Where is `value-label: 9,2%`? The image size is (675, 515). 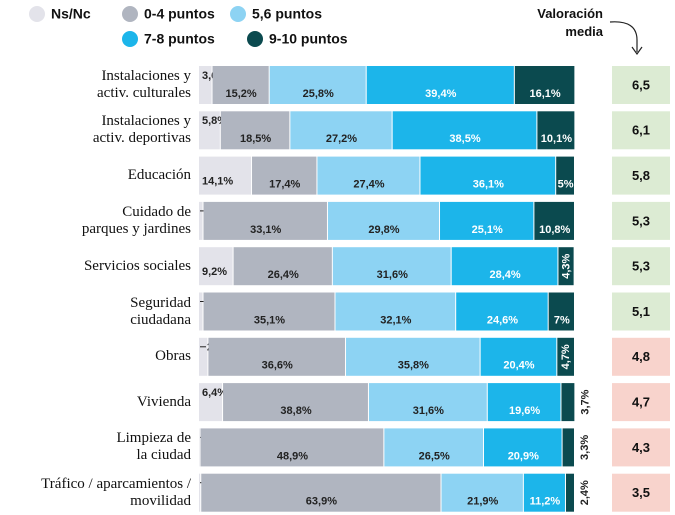
value-label: 9,2% is located at coordinates (214, 272).